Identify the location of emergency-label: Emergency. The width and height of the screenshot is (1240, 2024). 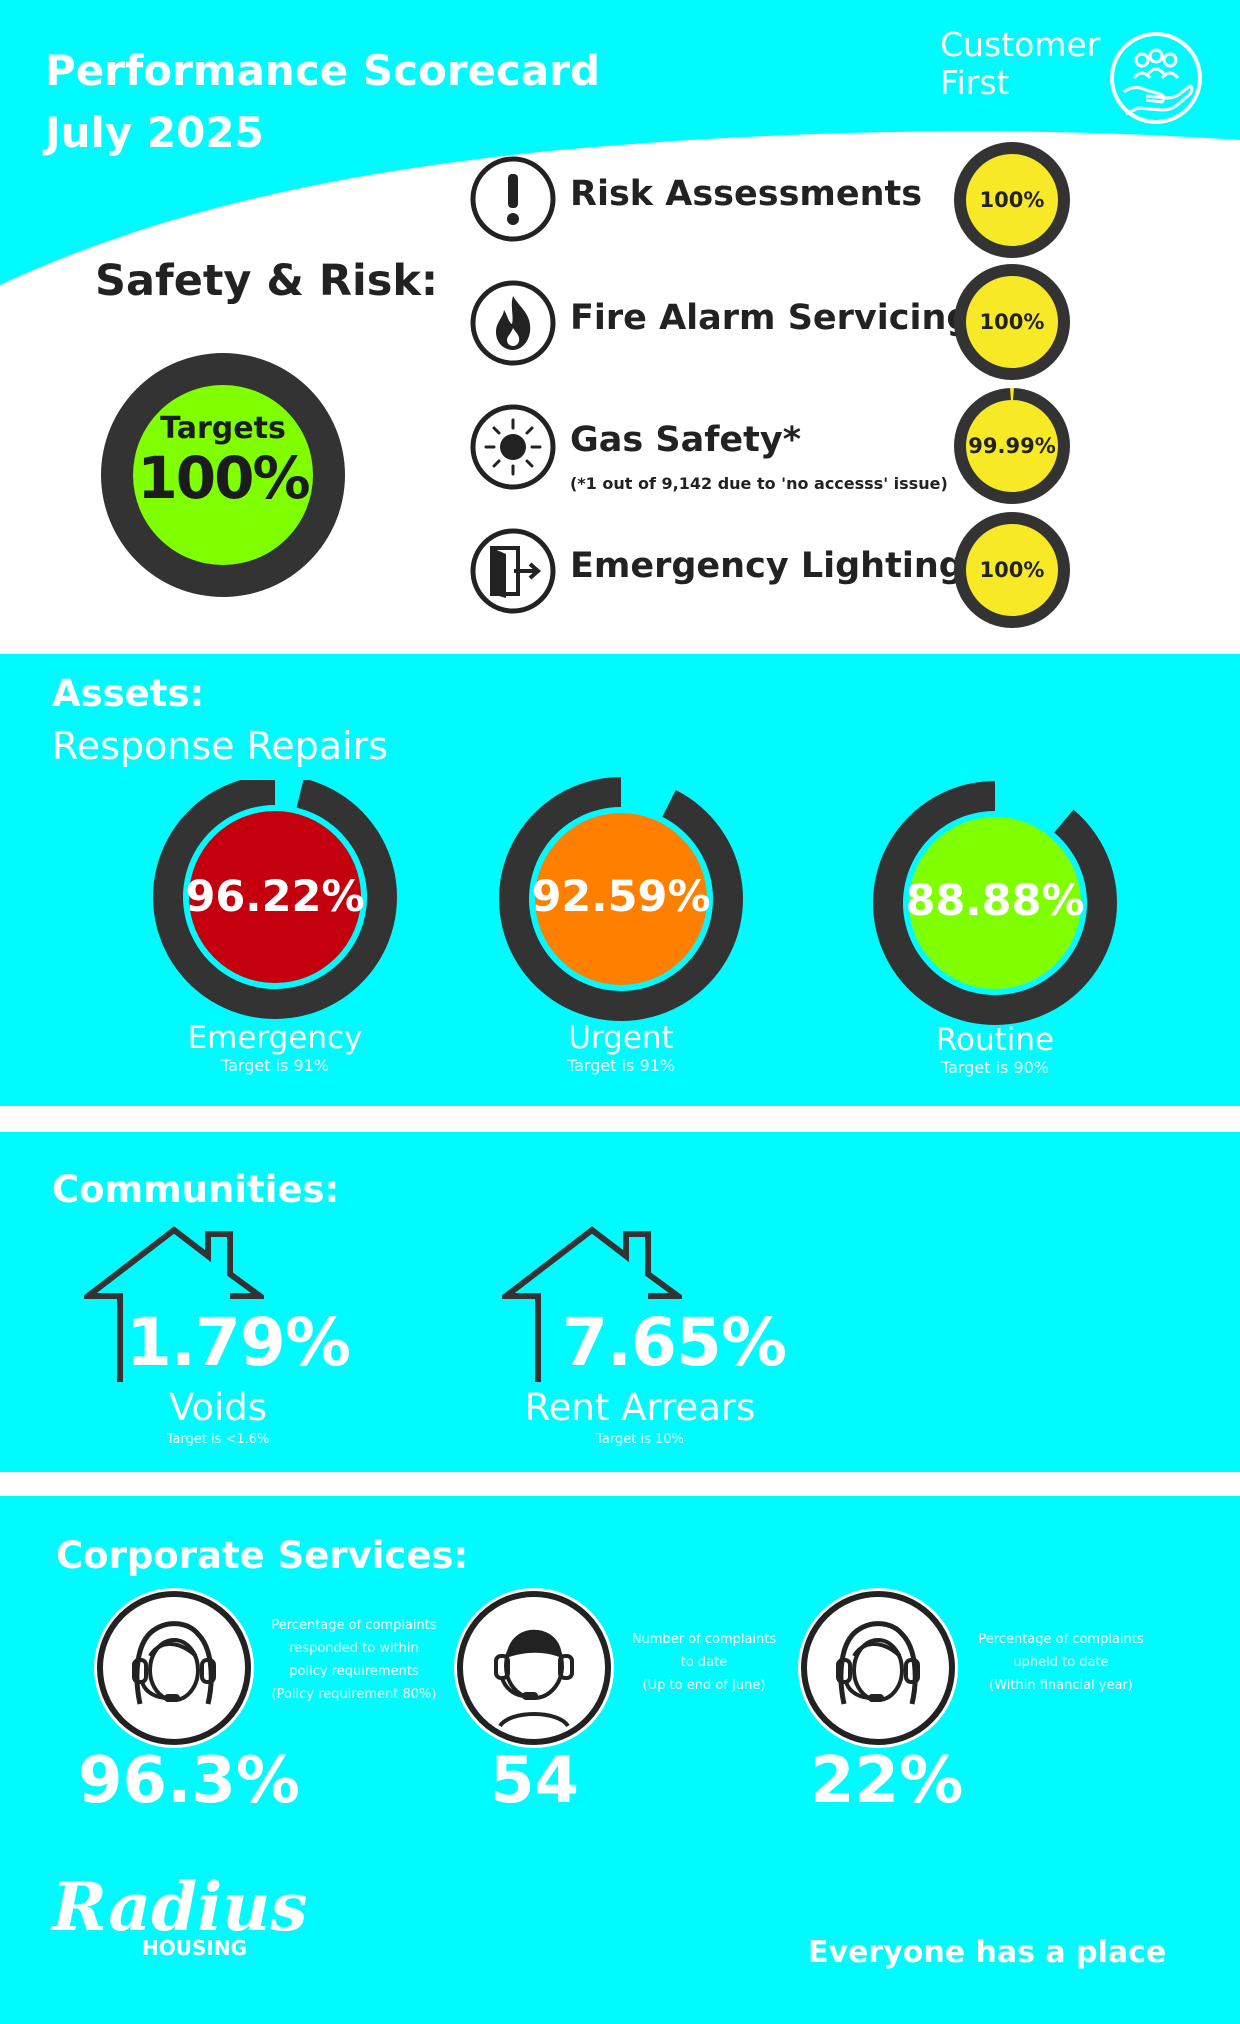
(275, 1038).